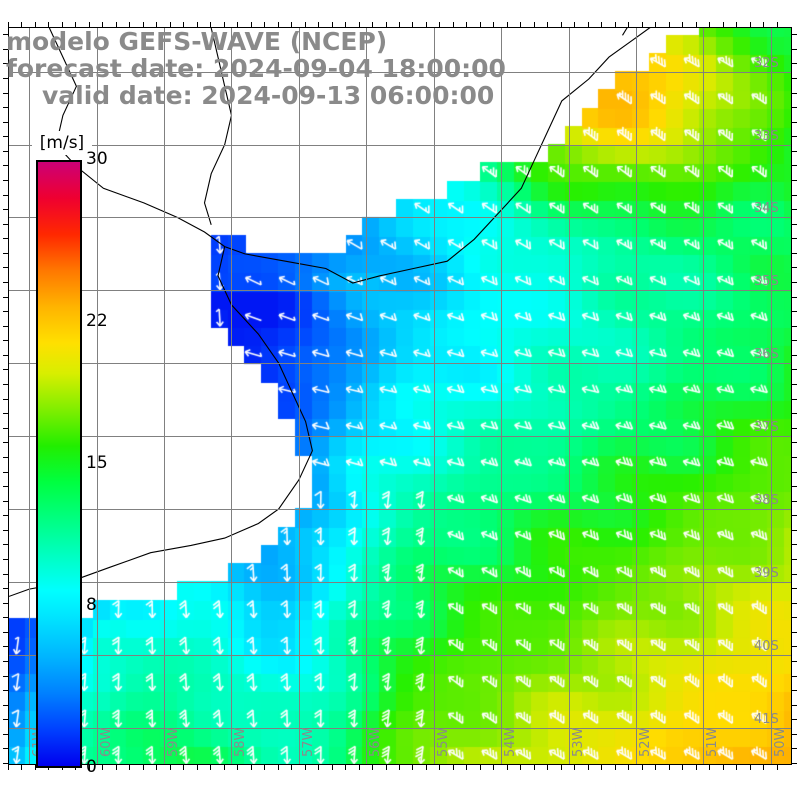 This screenshot has height=800, width=800. I want to click on longitude-label: 58W, so click(241, 742).